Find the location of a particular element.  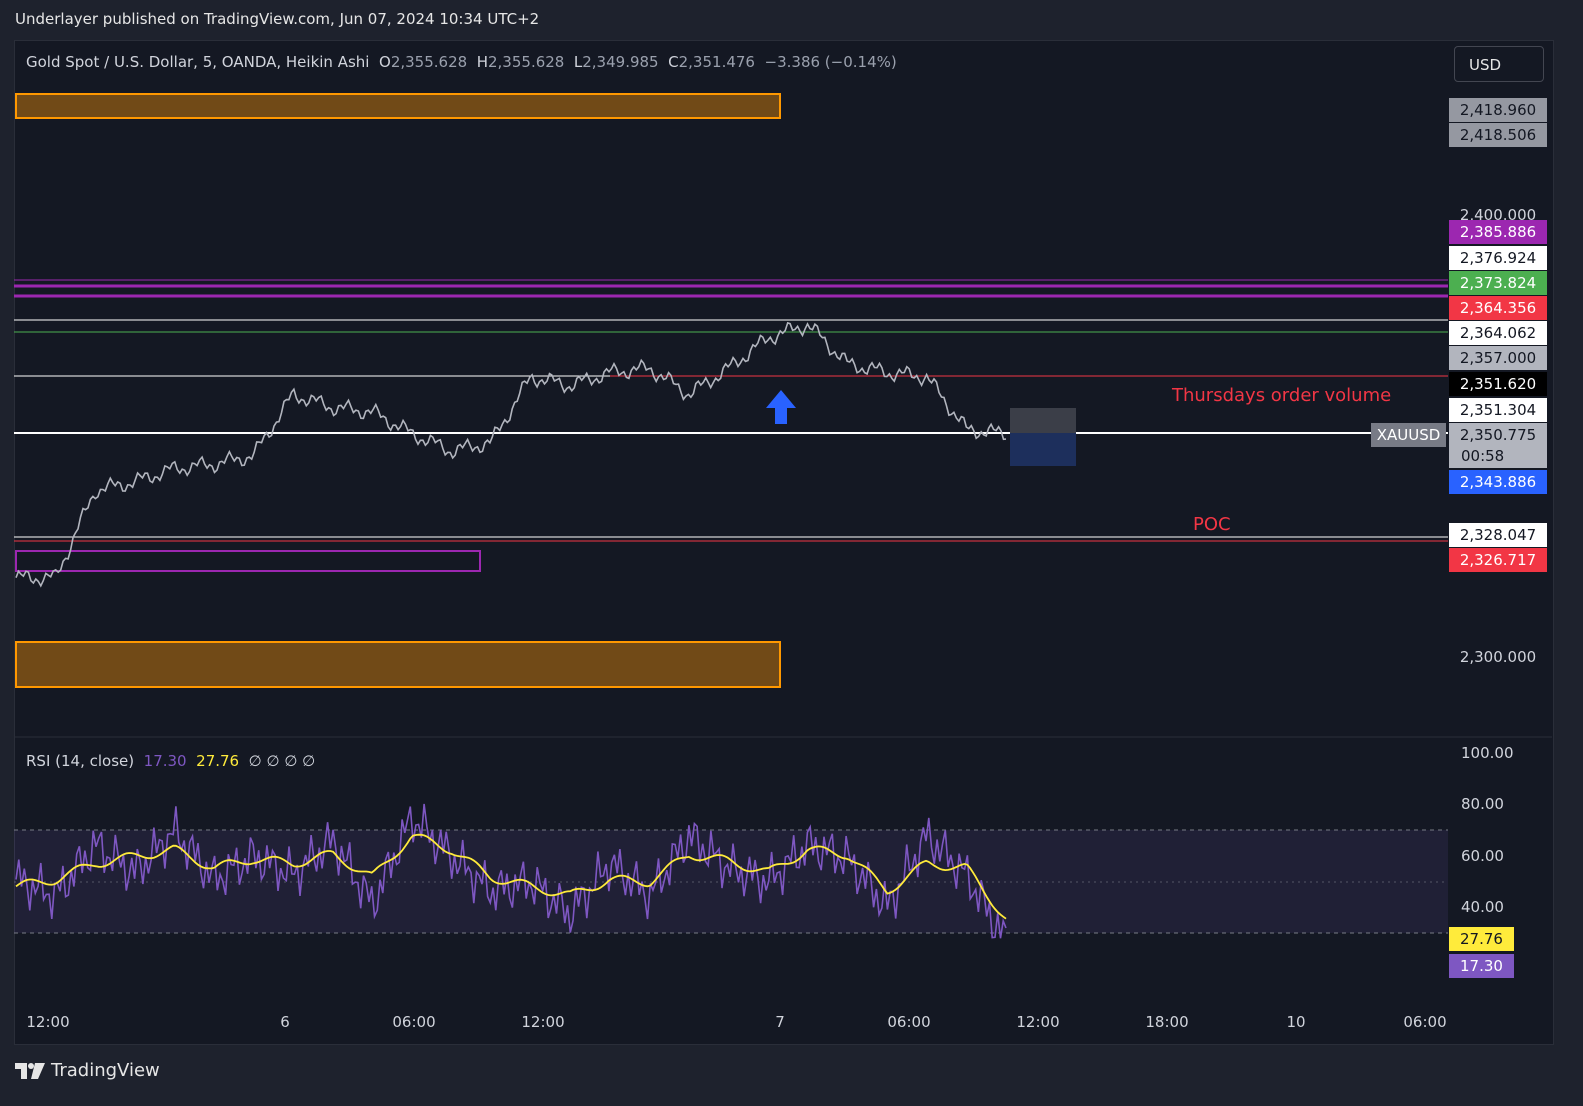

price-label: 2,376.924 is located at coordinates (1498, 258).